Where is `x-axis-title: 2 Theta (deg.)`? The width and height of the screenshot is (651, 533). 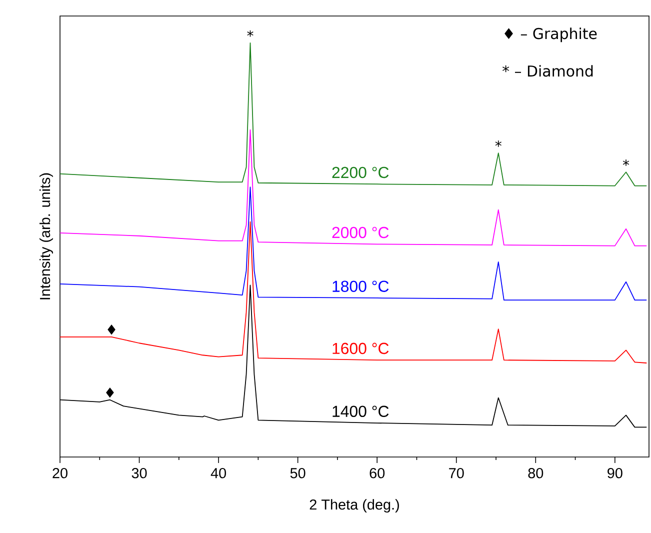
x-axis-title: 2 Theta (deg.) is located at coordinates (354, 506).